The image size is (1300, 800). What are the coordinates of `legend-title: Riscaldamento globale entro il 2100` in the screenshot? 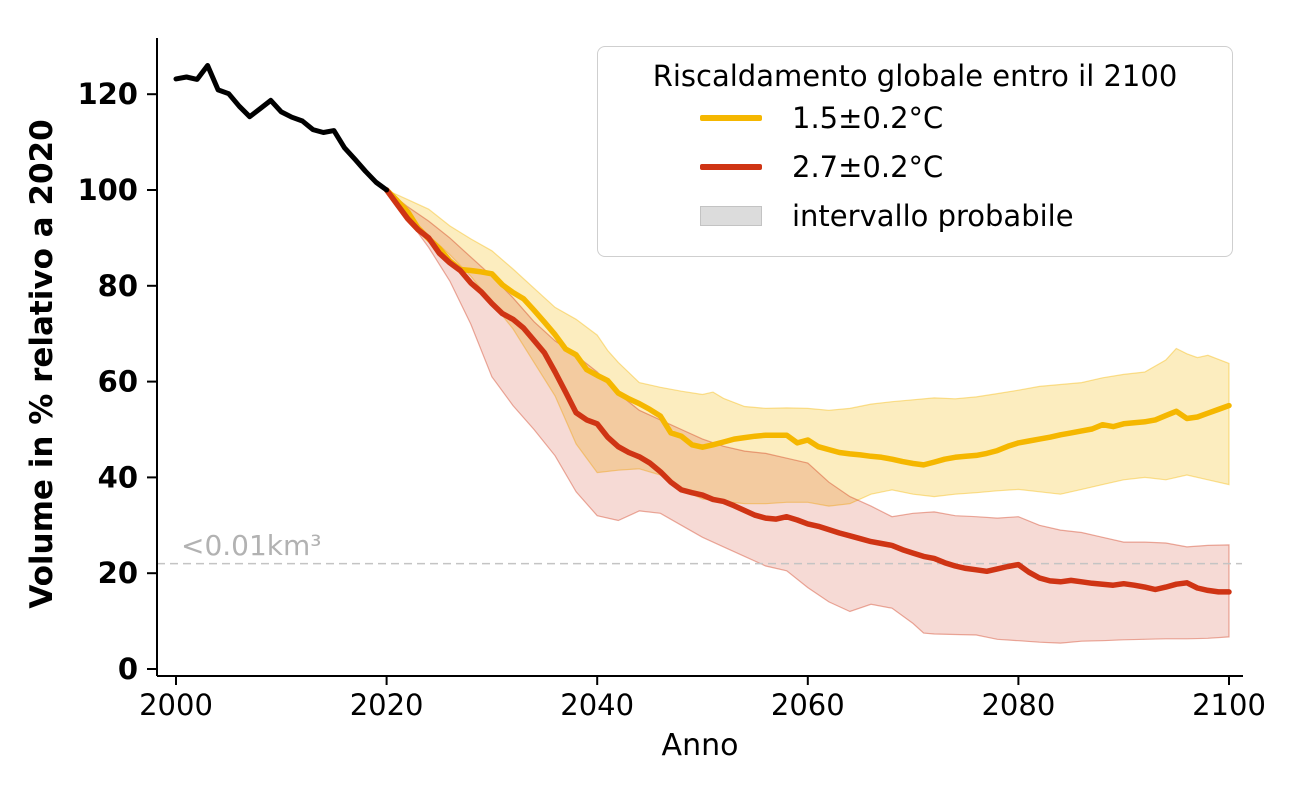 It's located at (915, 76).